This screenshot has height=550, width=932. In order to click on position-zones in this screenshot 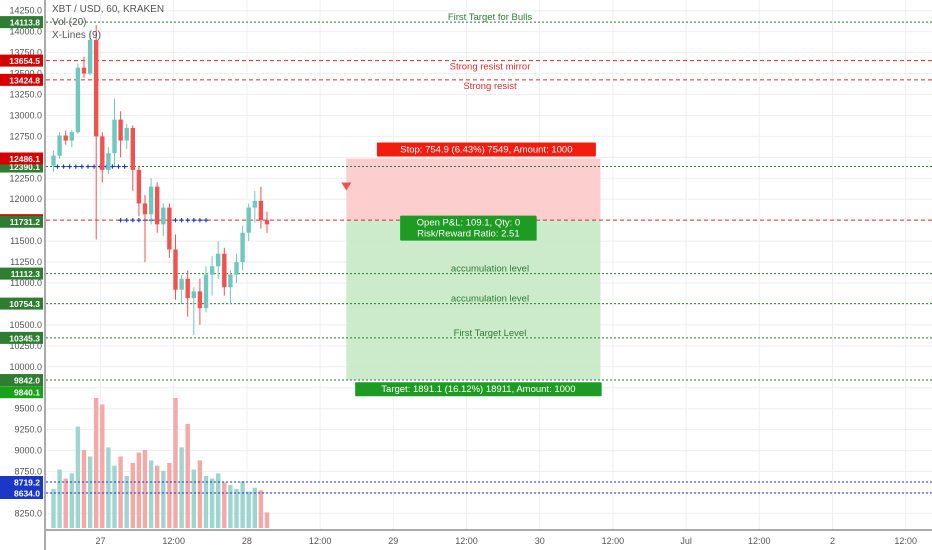, I will do `click(473, 269)`.